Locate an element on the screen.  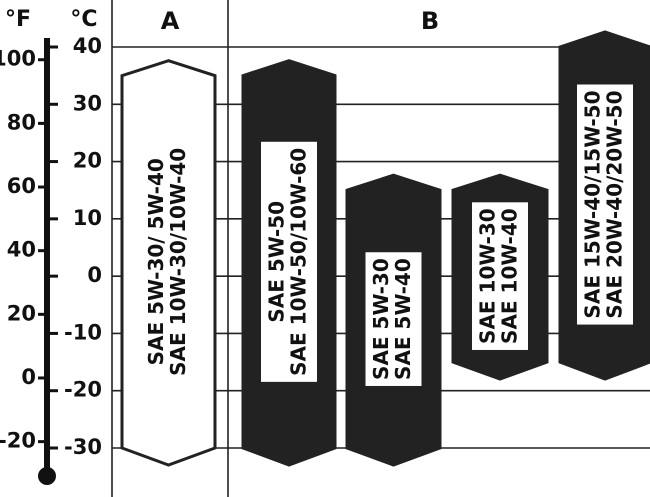
y2-tick-label: 40 is located at coordinates (21, 250).